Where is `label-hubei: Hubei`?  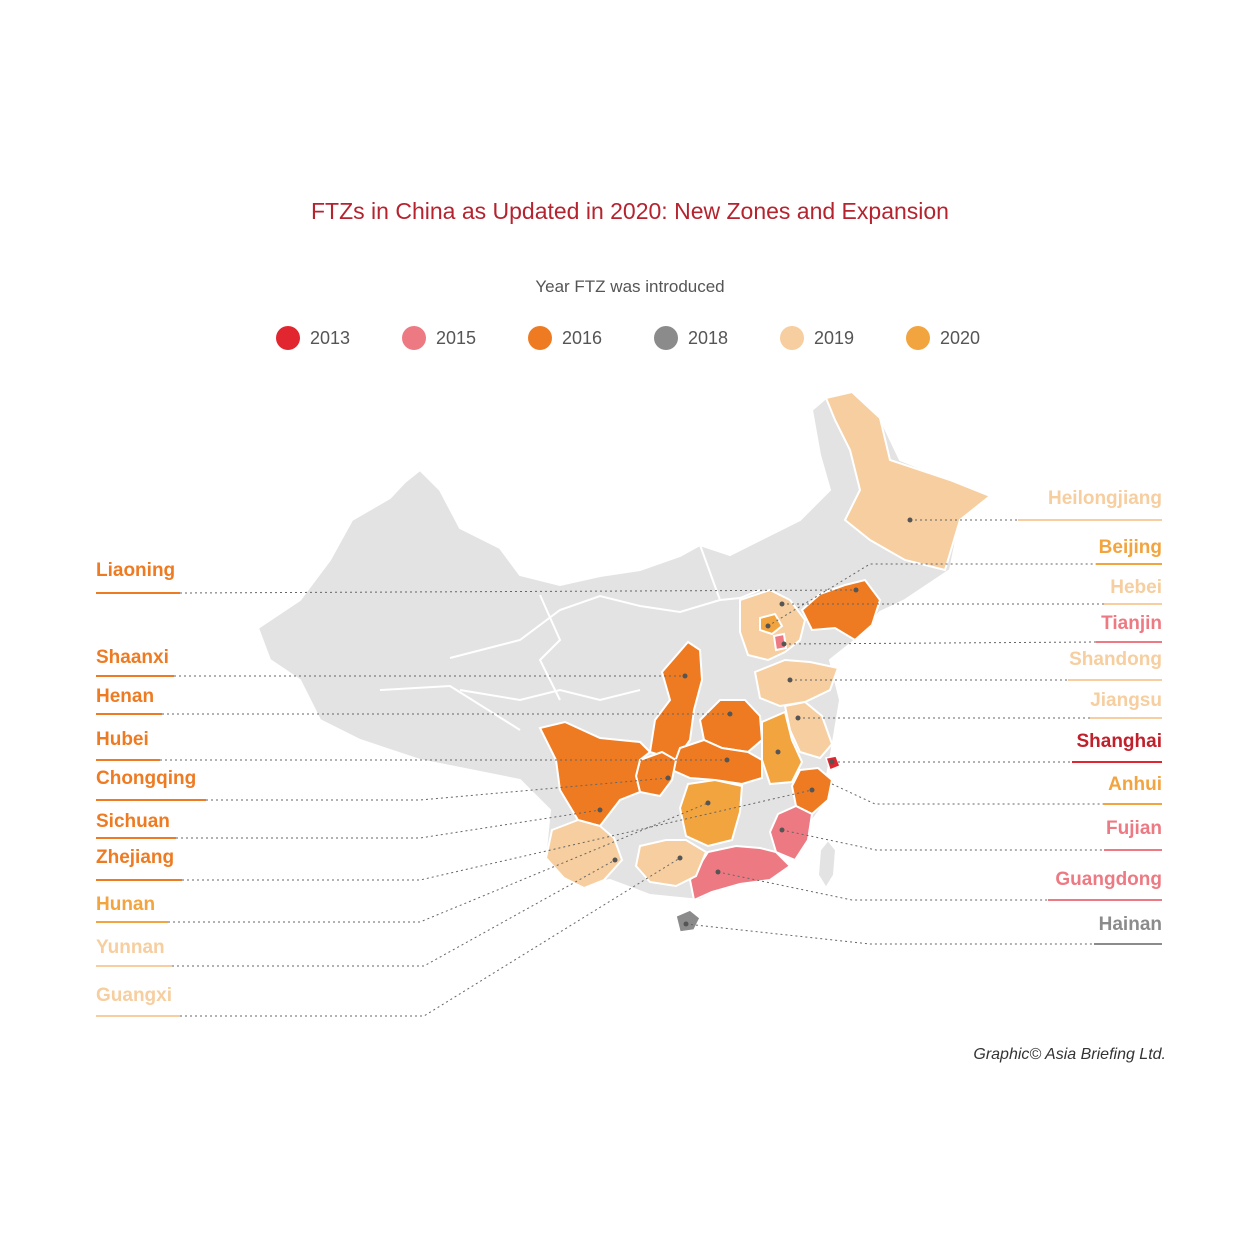
label-hubei: Hubei is located at coordinates (122, 739).